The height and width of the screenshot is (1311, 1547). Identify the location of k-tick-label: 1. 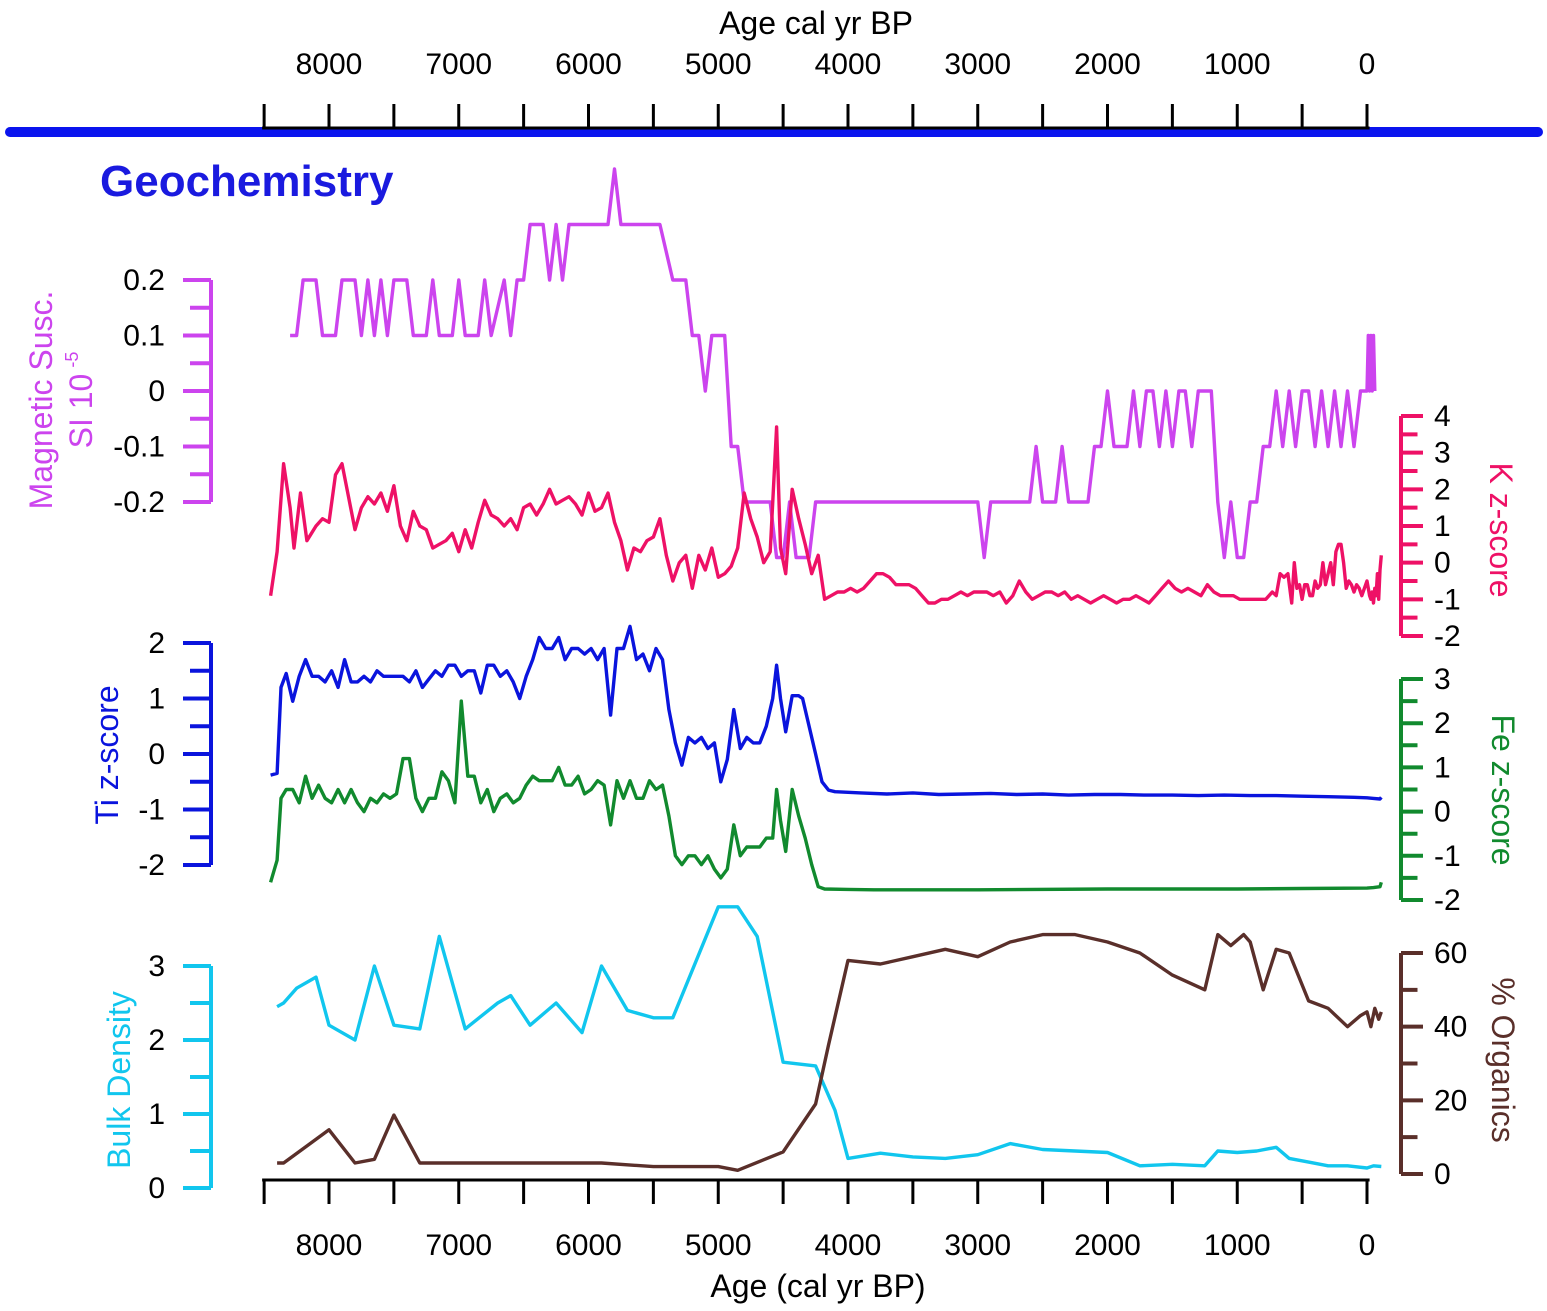
(1442, 526).